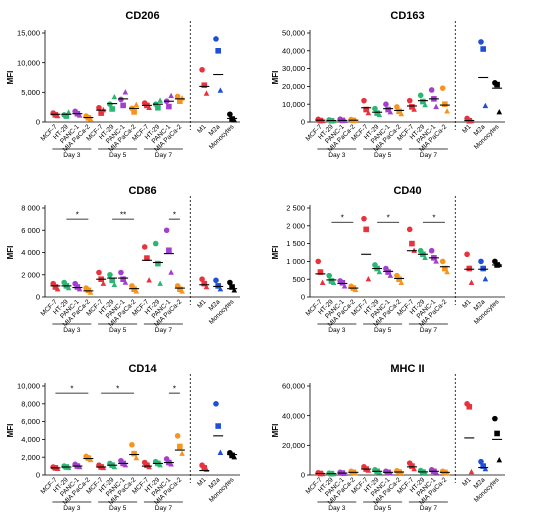  I want to click on chart-title: CD40, so click(407, 191).